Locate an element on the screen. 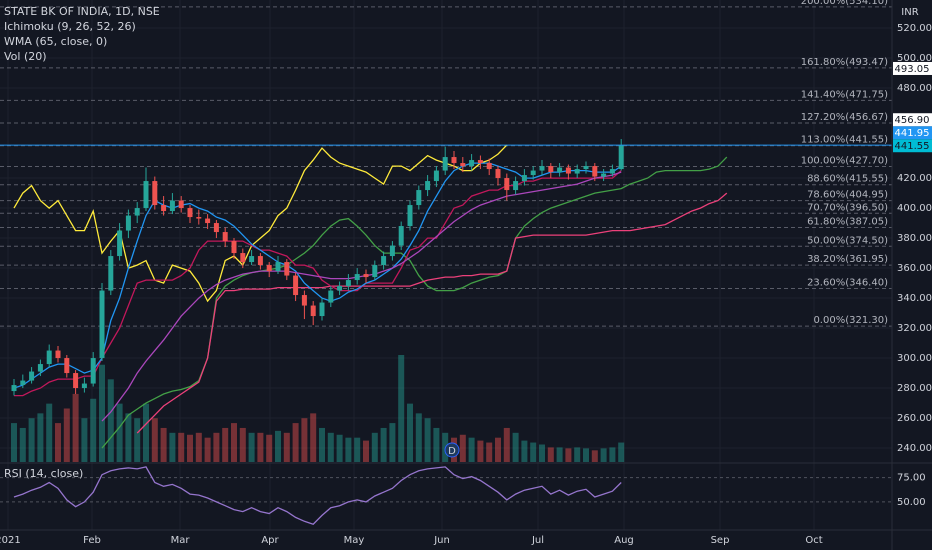 The image size is (932, 550). dividend-marker is located at coordinates (452, 450).